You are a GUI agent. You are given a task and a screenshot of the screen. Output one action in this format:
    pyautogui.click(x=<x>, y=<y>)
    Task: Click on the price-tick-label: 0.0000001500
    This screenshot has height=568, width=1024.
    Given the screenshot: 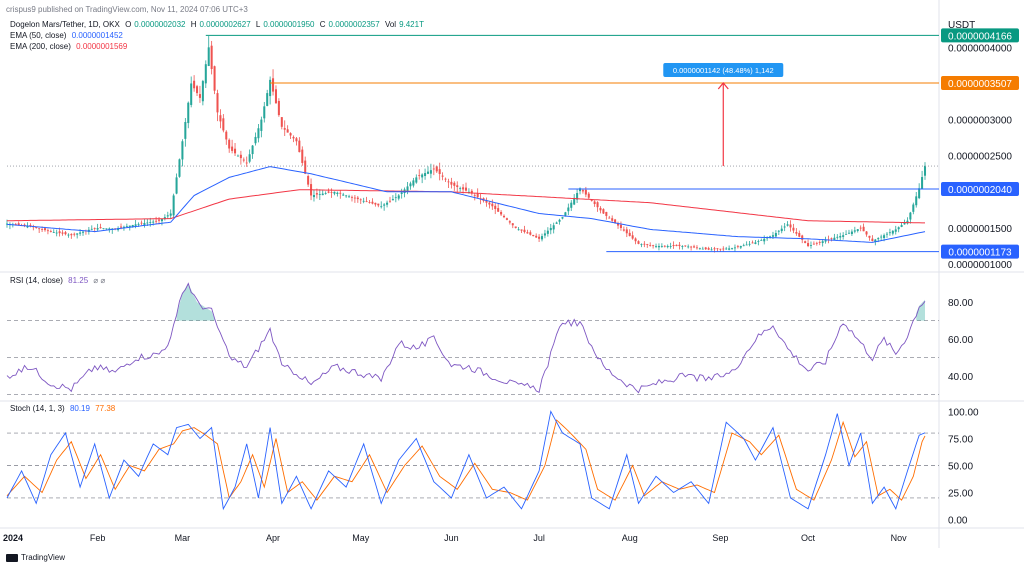 What is the action you would take?
    pyautogui.click(x=980, y=229)
    